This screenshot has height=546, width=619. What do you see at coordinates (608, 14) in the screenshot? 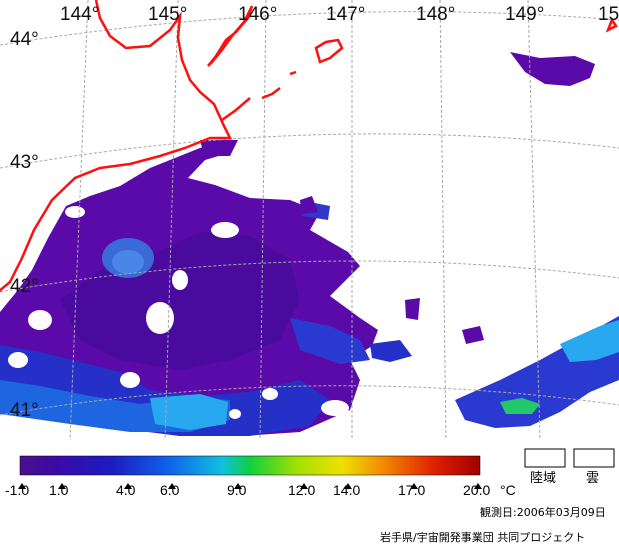
I see `lon-label-150: 15` at bounding box center [608, 14].